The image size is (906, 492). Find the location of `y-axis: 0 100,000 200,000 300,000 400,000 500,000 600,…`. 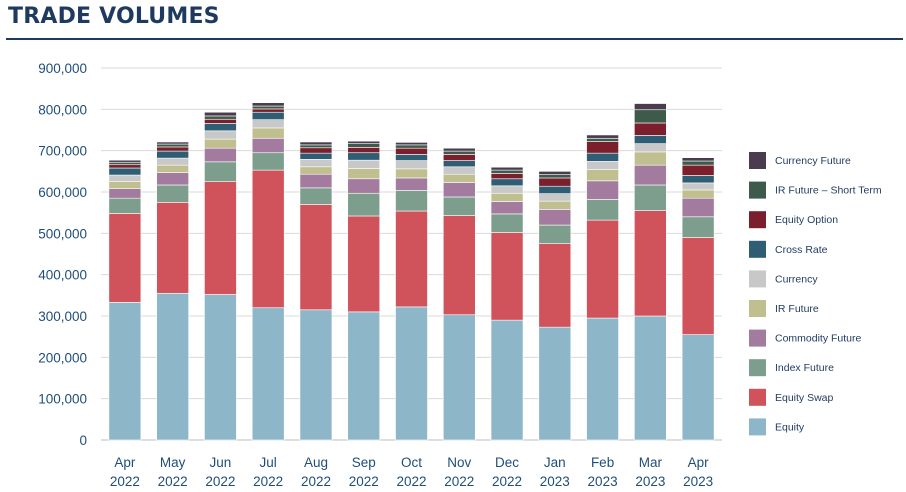

y-axis: 0 100,000 200,000 300,000 400,000 500,000 600,… is located at coordinates (62, 254).